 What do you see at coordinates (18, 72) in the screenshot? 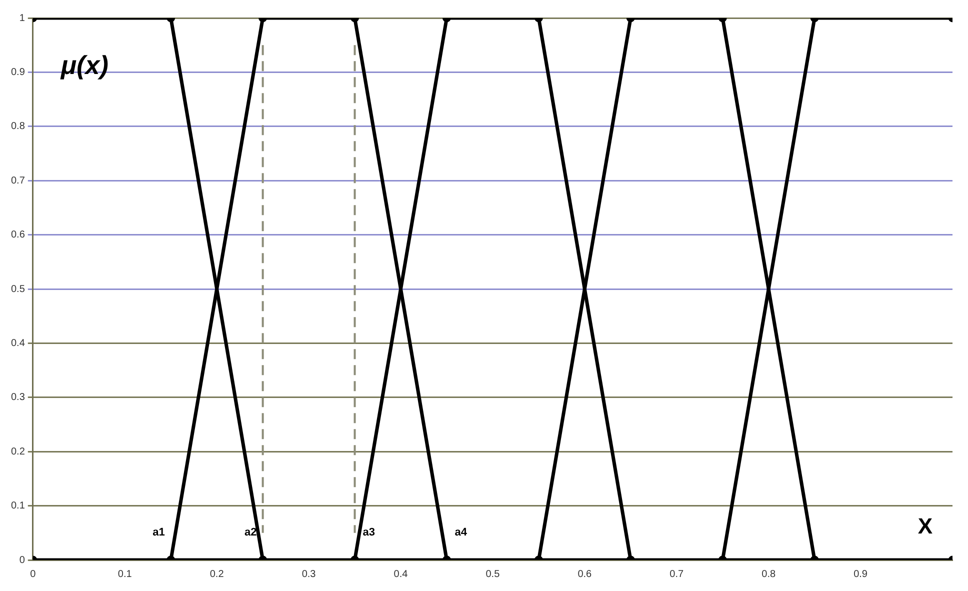
I see `y-tick-label: 0.9` at bounding box center [18, 72].